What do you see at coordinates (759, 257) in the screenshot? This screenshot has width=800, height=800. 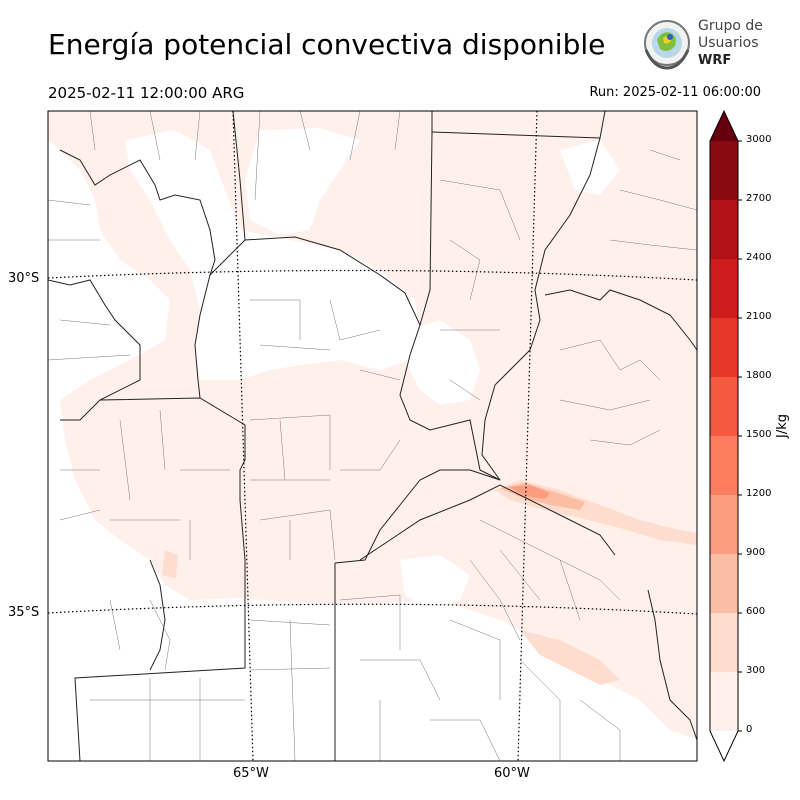 I see `colorbar-tick-label: 2400` at bounding box center [759, 257].